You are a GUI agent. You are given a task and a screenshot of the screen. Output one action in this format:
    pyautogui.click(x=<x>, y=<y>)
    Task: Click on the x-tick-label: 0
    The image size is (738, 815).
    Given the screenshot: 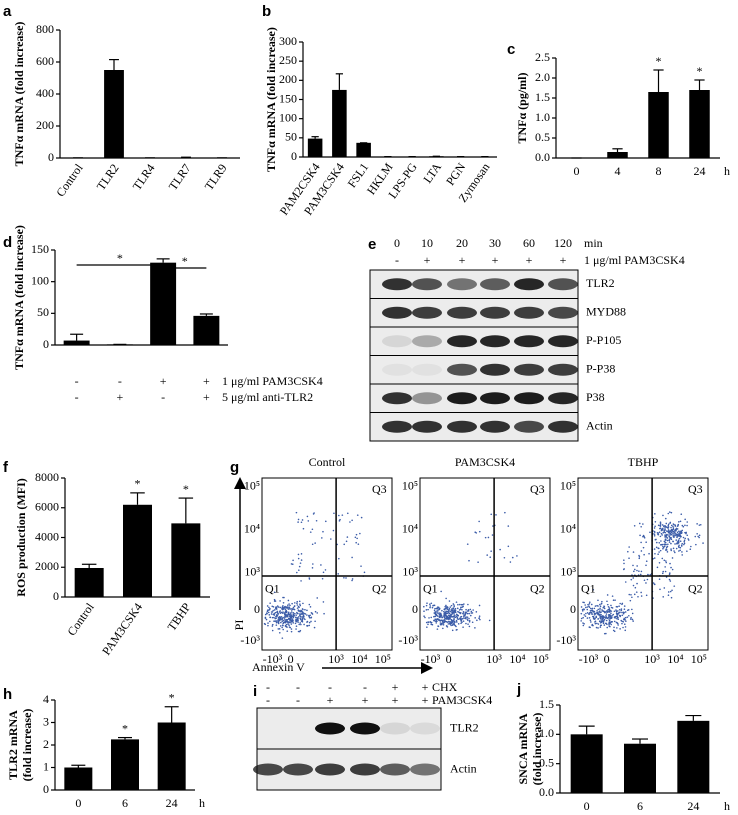 What is the action you would take?
    pyautogui.click(x=607, y=659)
    